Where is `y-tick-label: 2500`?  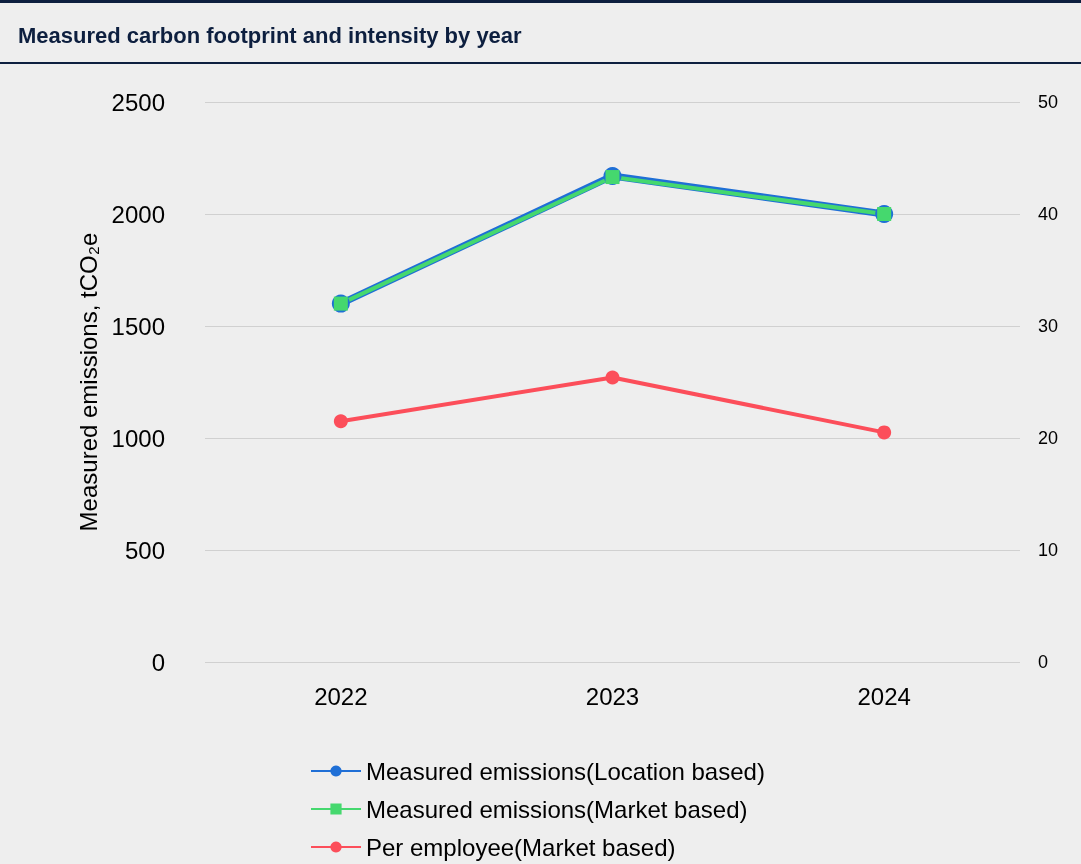 y-tick-label: 2500 is located at coordinates (138, 102).